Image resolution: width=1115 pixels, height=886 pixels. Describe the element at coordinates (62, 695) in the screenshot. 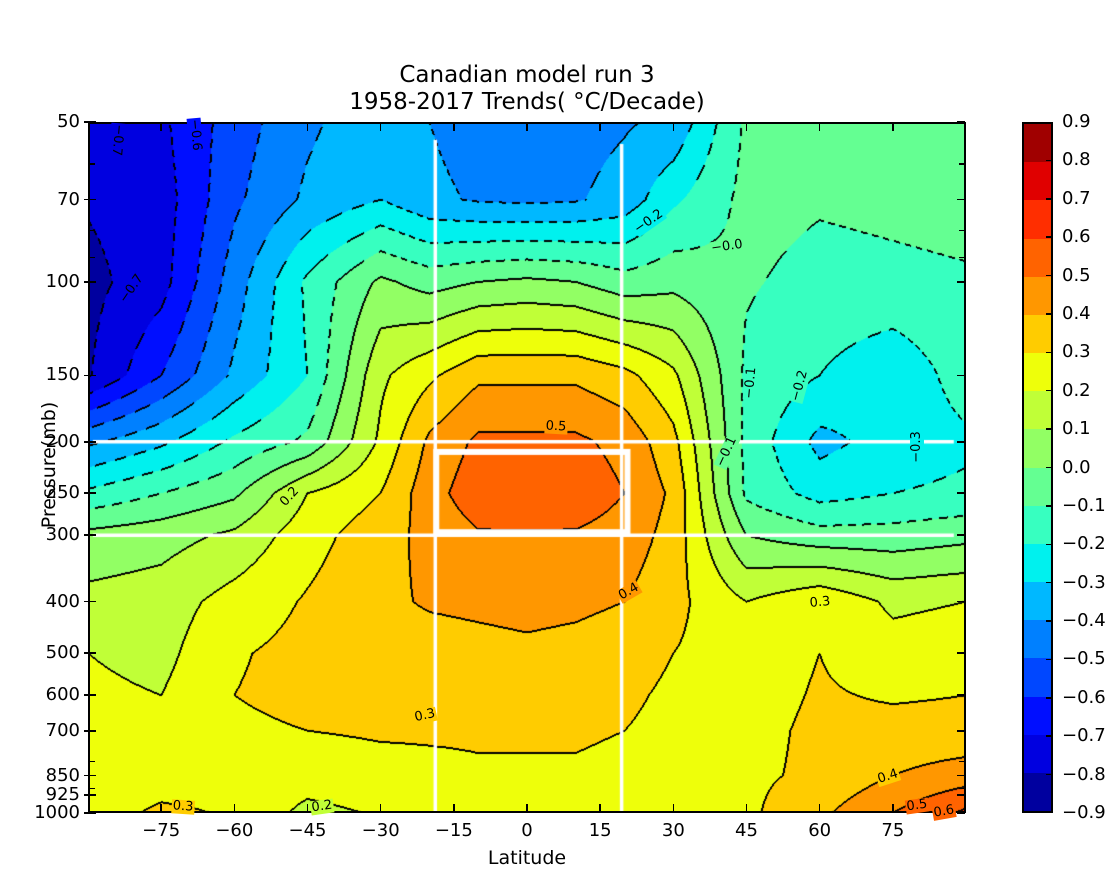

I see `y-tick-label: 600` at that location.